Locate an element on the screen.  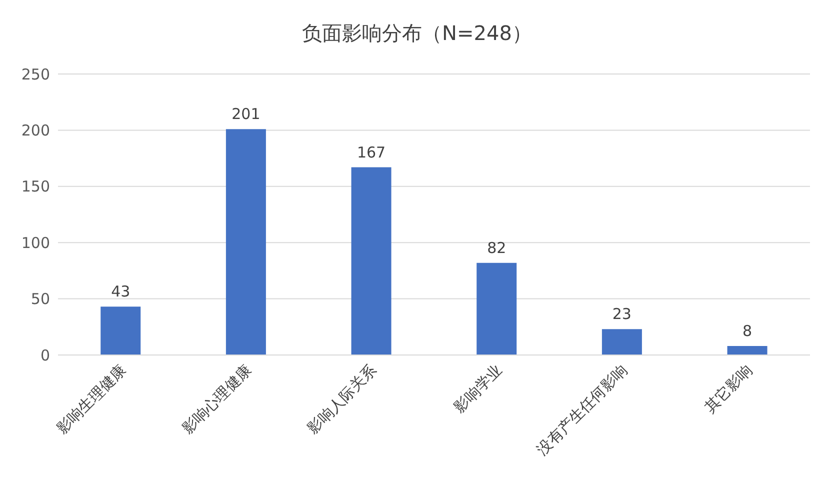
data-label: 201 is located at coordinates (246, 114).